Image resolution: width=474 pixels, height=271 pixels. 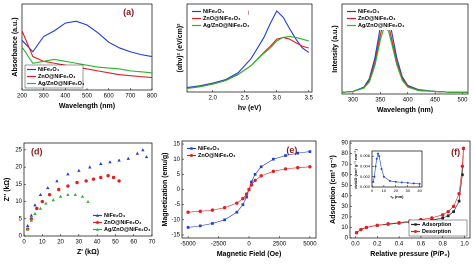 What do you see at coordinates (280, 245) in the screenshot?
I see `x-tick-label: 2500` at bounding box center [280, 245].